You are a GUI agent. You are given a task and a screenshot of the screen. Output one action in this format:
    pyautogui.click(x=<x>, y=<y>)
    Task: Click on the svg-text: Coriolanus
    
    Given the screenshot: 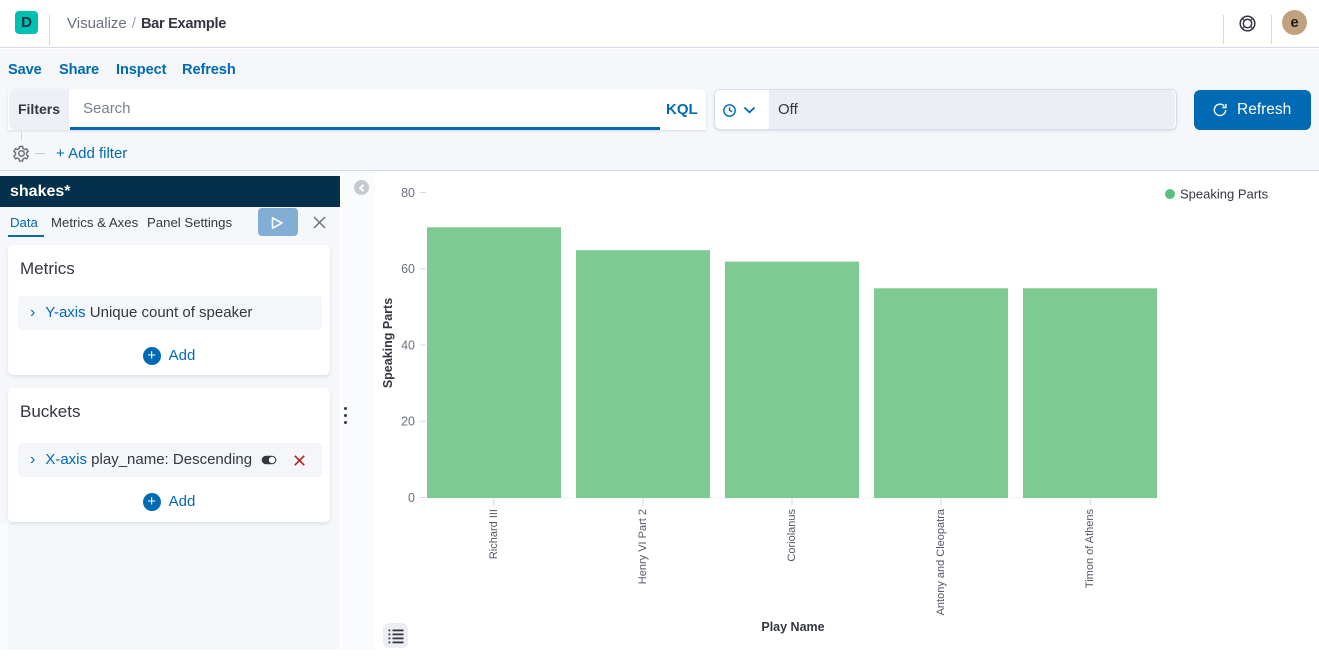 What is the action you would take?
    pyautogui.click(x=792, y=535)
    